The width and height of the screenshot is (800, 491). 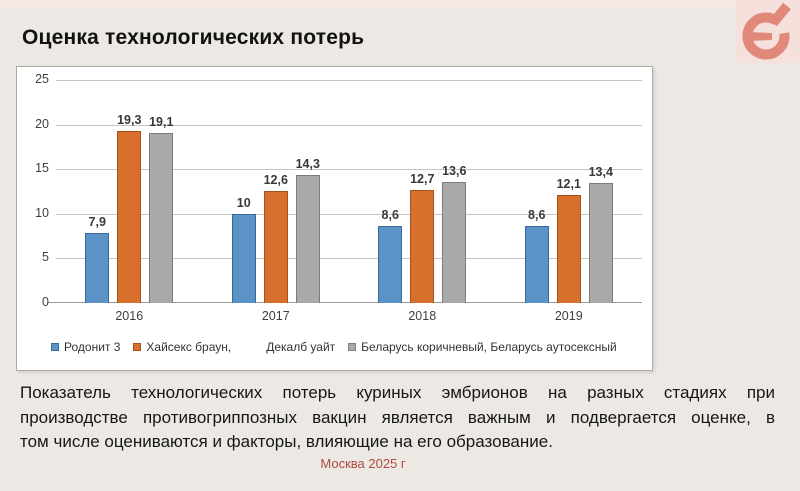 What do you see at coordinates (42, 168) in the screenshot?
I see `y-axis-tick-label: 15` at bounding box center [42, 168].